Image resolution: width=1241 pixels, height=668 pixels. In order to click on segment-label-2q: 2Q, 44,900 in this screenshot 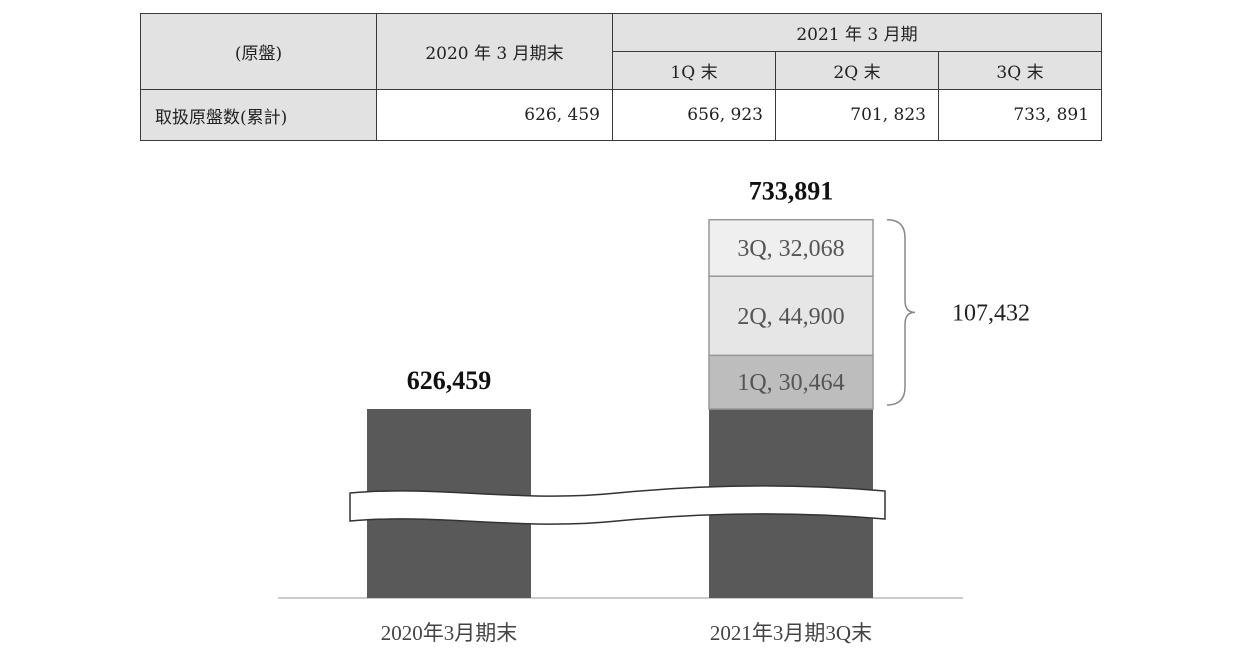, I will do `click(790, 317)`.